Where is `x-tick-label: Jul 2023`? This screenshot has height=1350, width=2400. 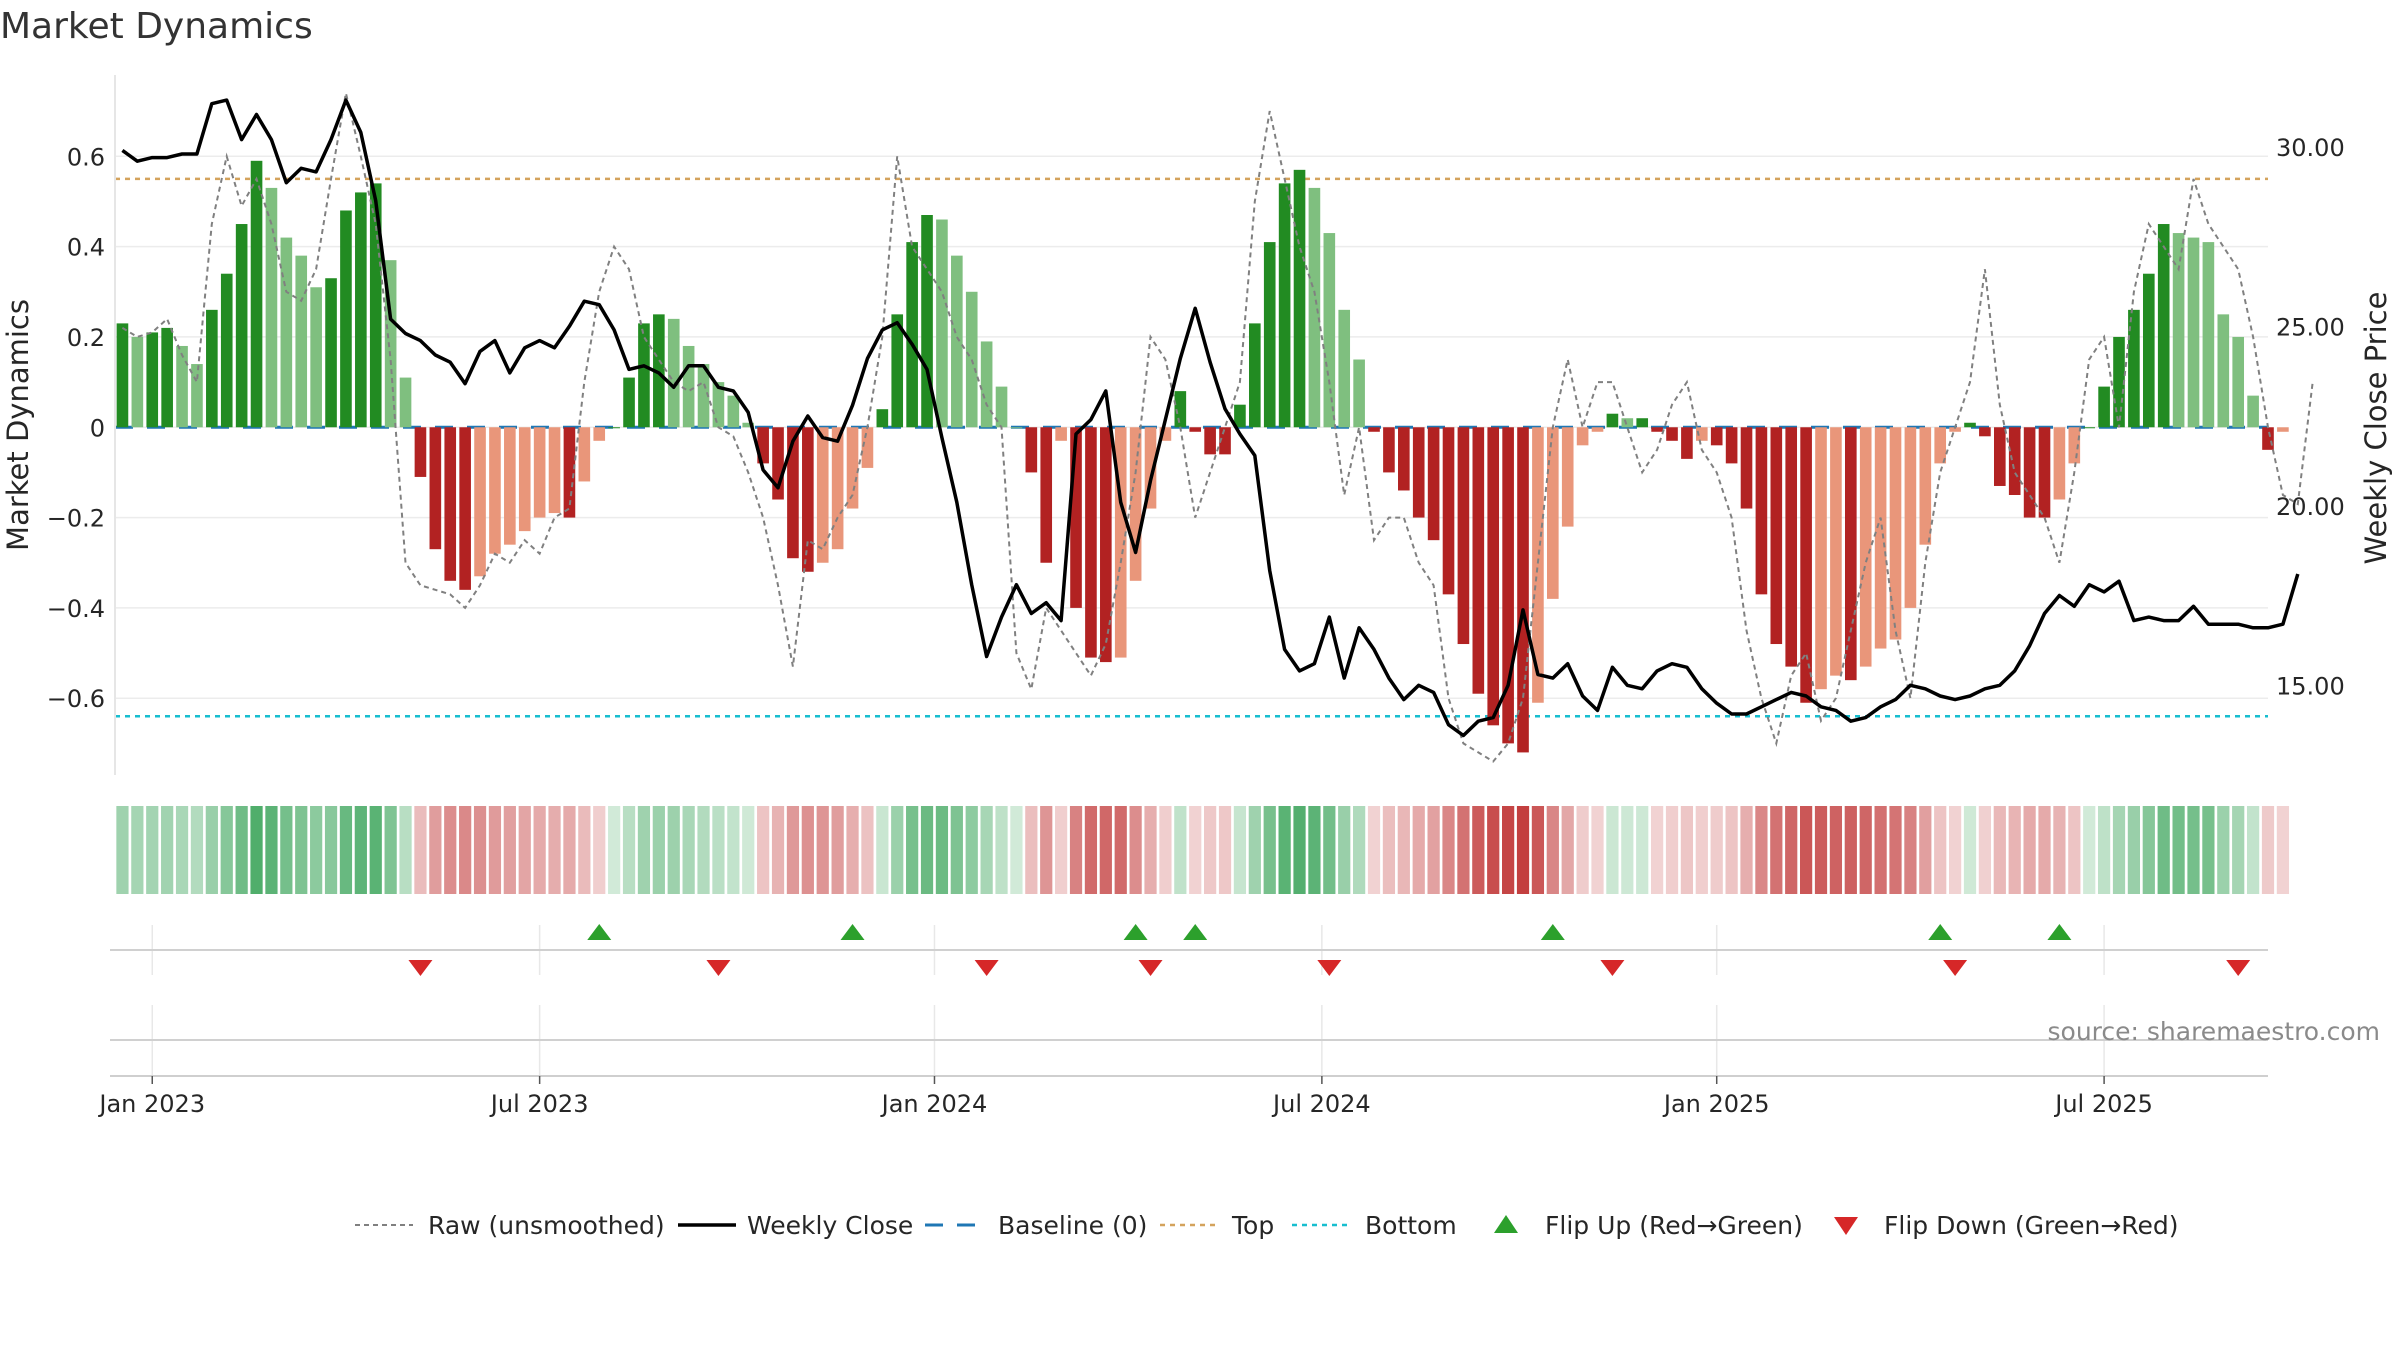
x-tick-label: Jul 2023 is located at coordinates (539, 1104).